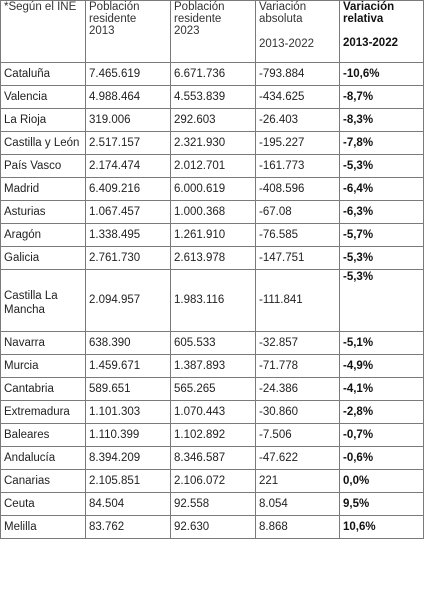 The width and height of the screenshot is (426, 599). What do you see at coordinates (297, 166) in the screenshot?
I see `cell-abs: -161.773` at bounding box center [297, 166].